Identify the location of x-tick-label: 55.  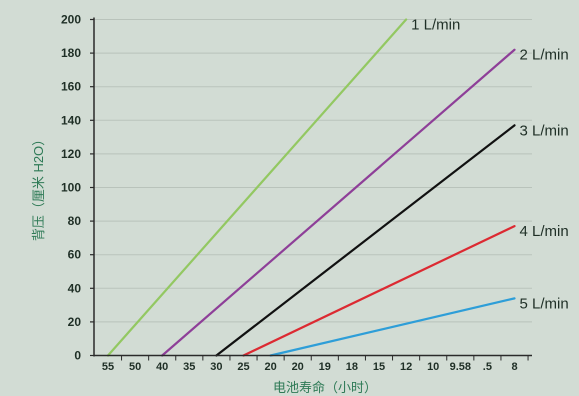
(108, 367).